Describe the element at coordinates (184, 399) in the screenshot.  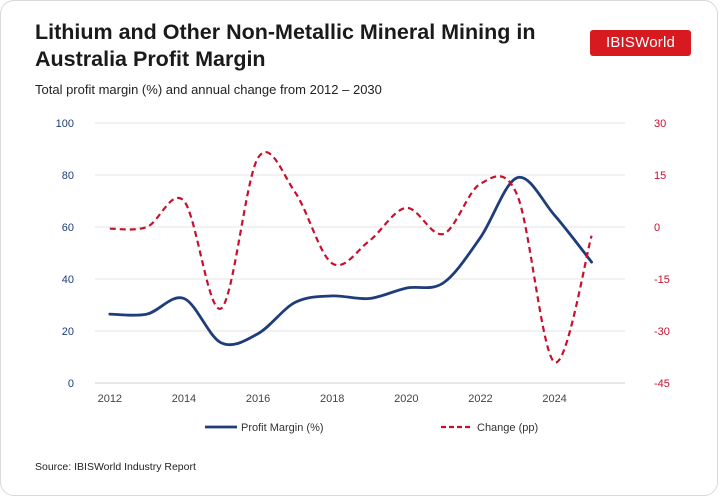
I see `x-tick-label: 2014` at that location.